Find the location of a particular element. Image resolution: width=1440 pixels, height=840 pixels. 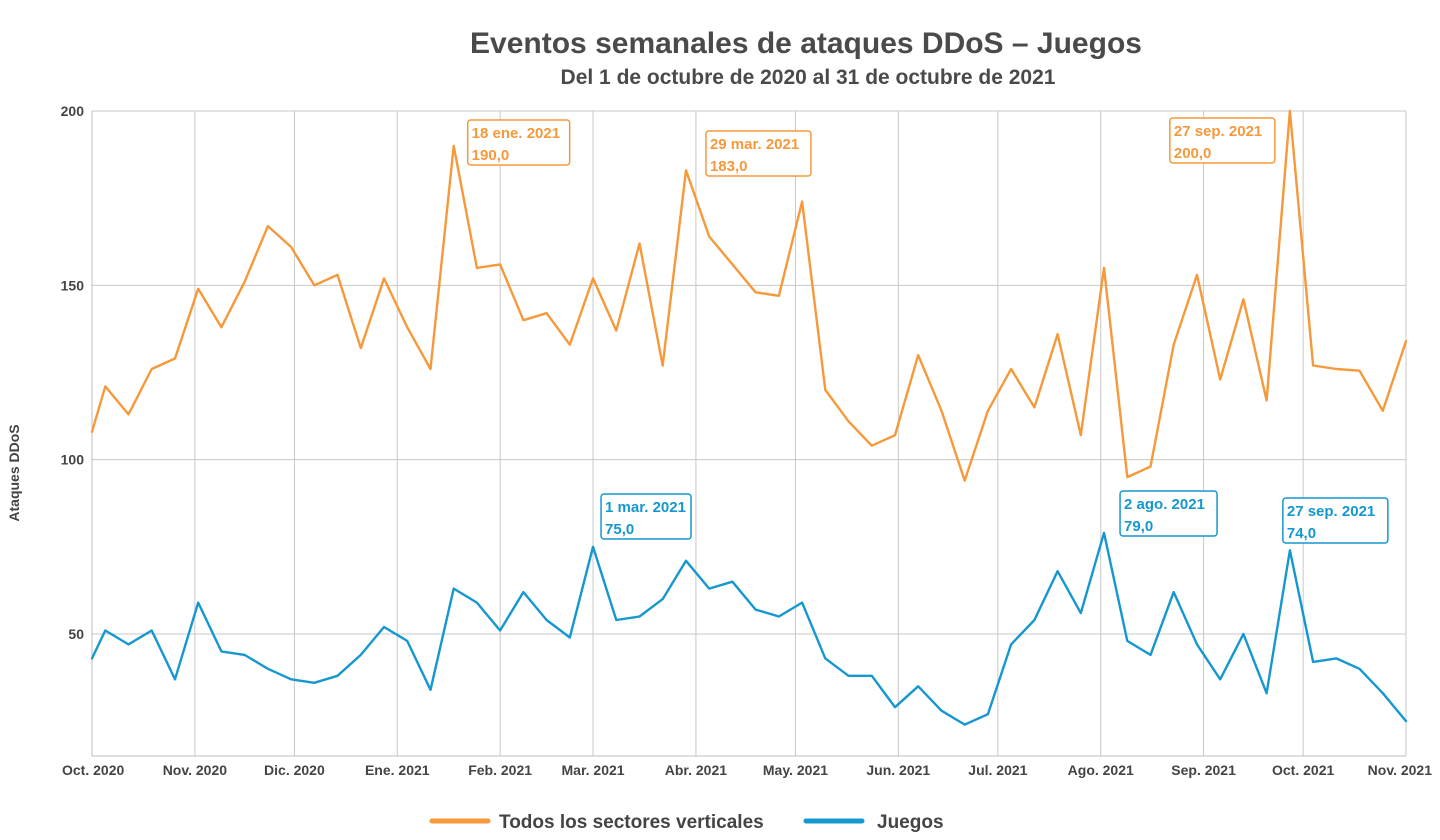

annotation-4: 2 ago. 2021 79,0 is located at coordinates (1168, 513).